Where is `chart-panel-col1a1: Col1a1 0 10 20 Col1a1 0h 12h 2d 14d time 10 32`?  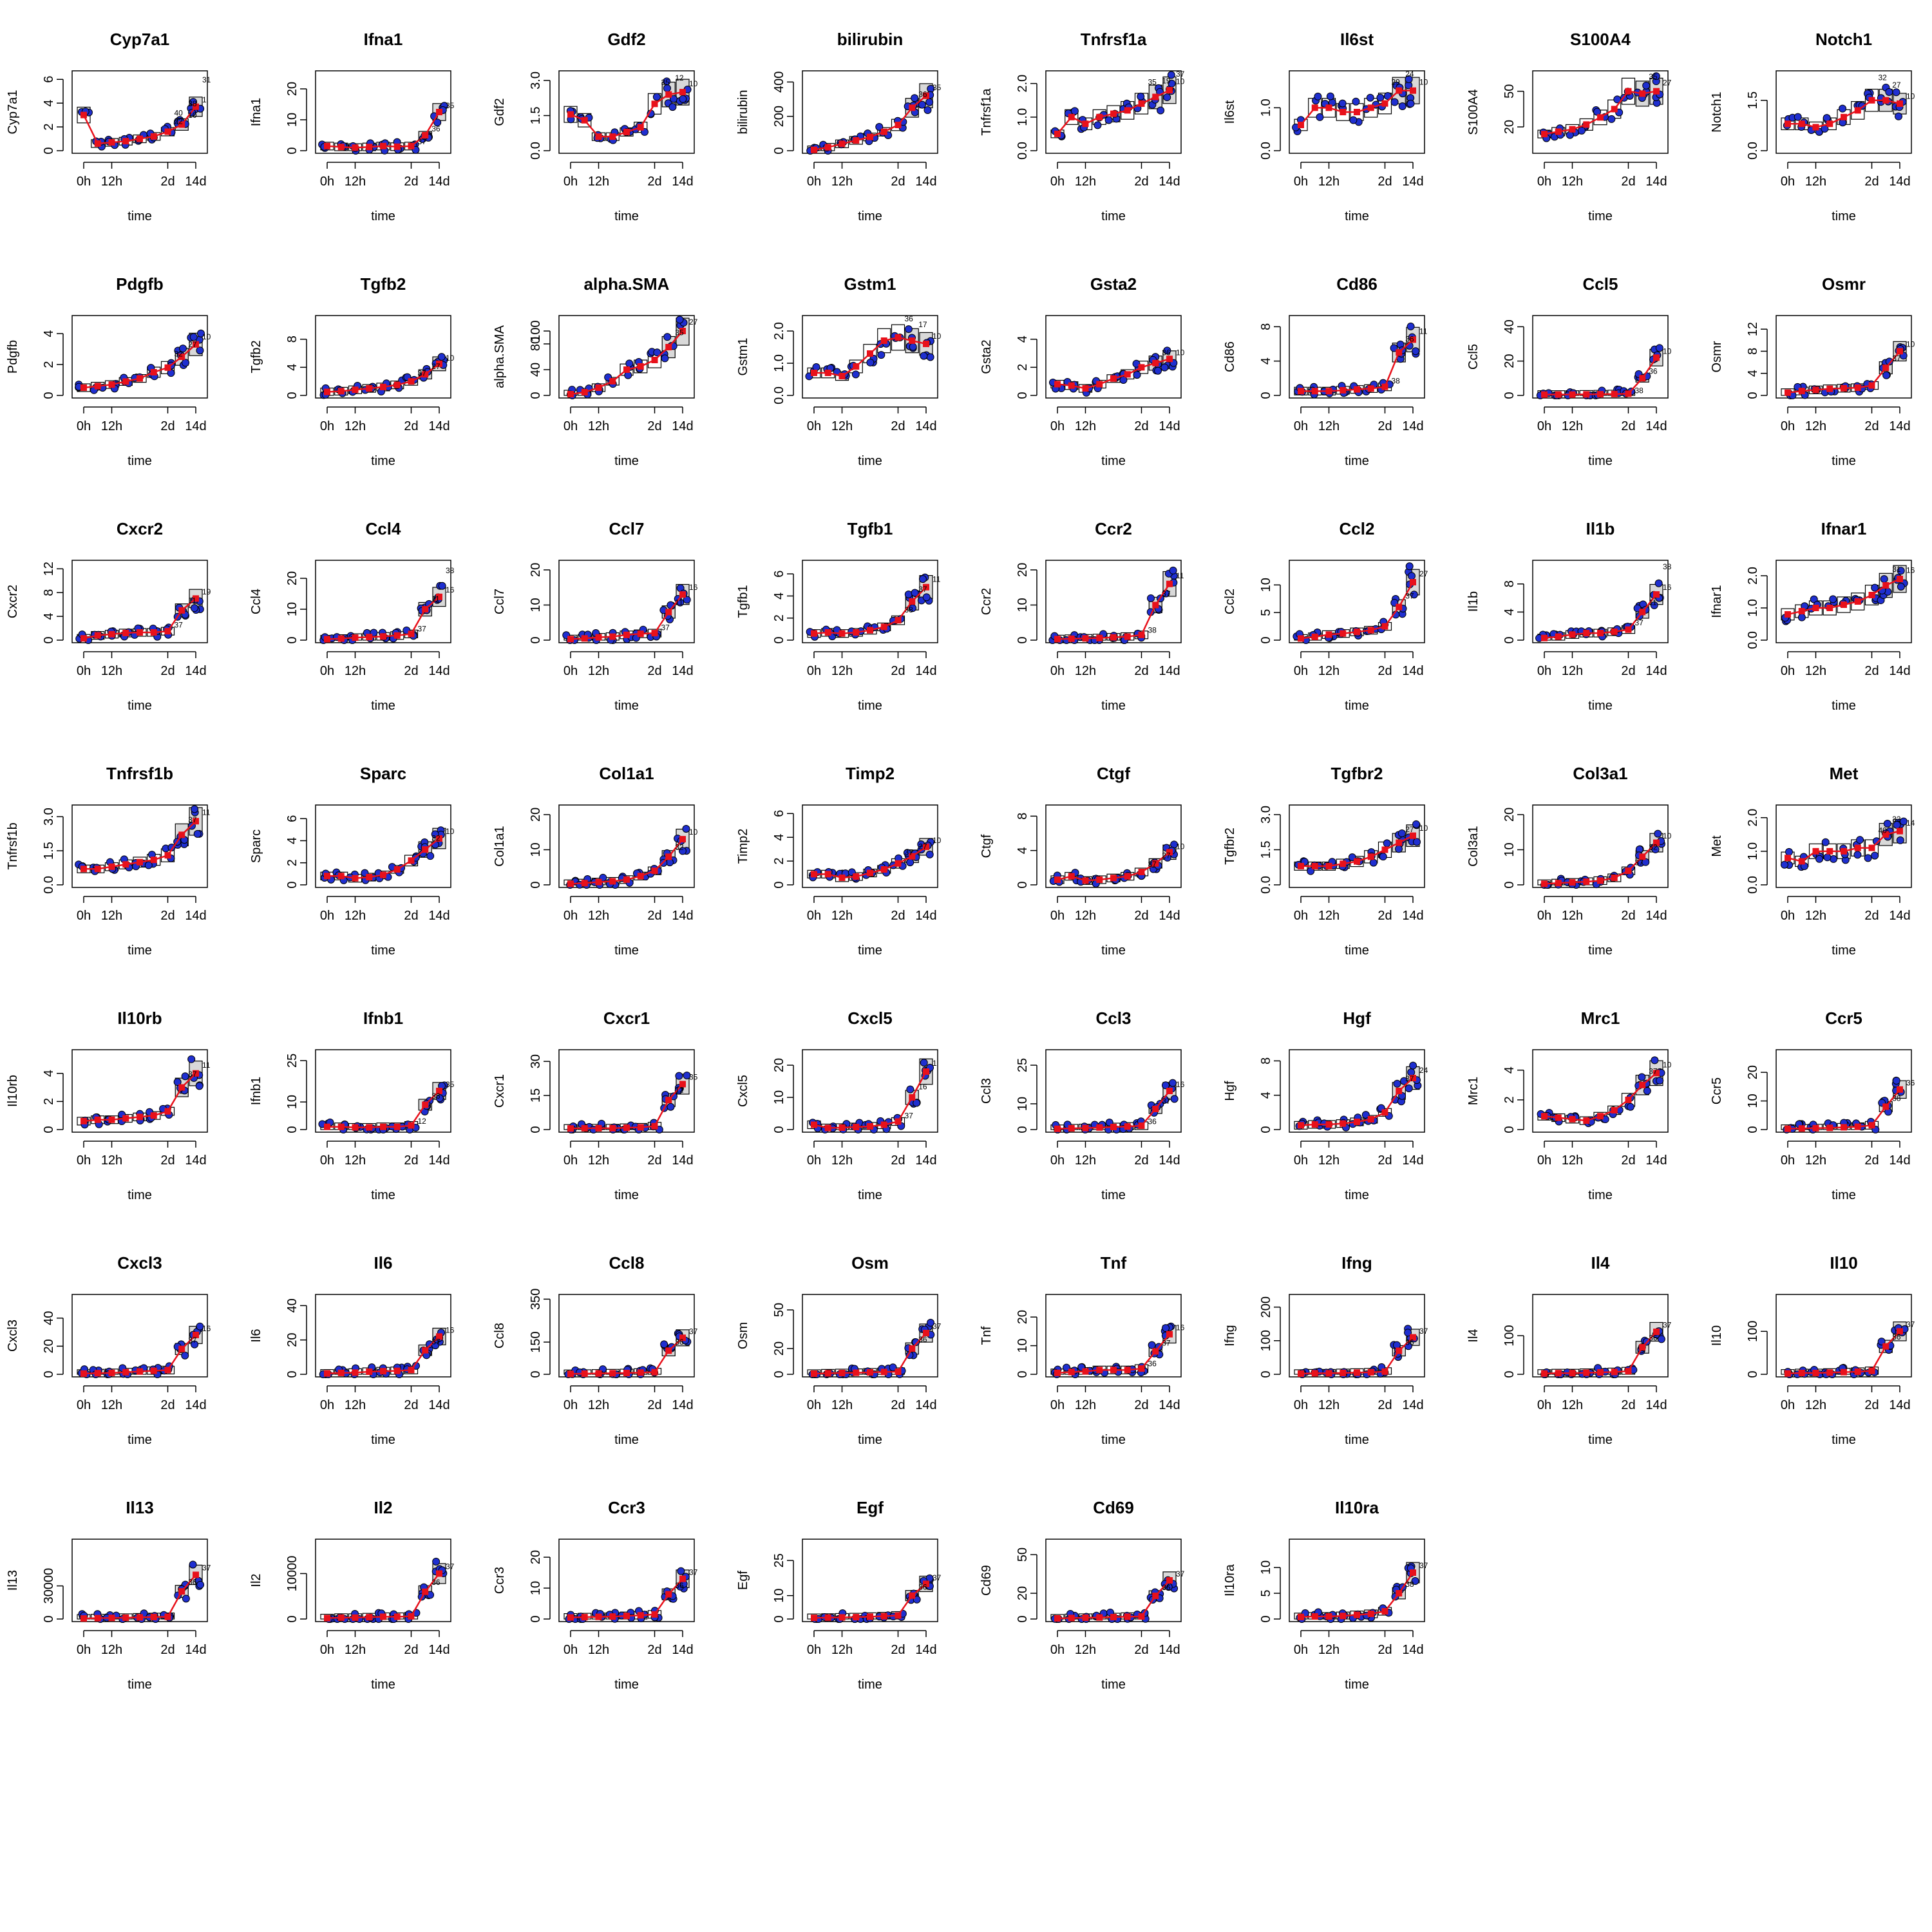
chart-panel-col1a1: Col1a1 0 10 20 Col1a1 0h 12h 2d 14d time 10 32 is located at coordinates (595, 861).